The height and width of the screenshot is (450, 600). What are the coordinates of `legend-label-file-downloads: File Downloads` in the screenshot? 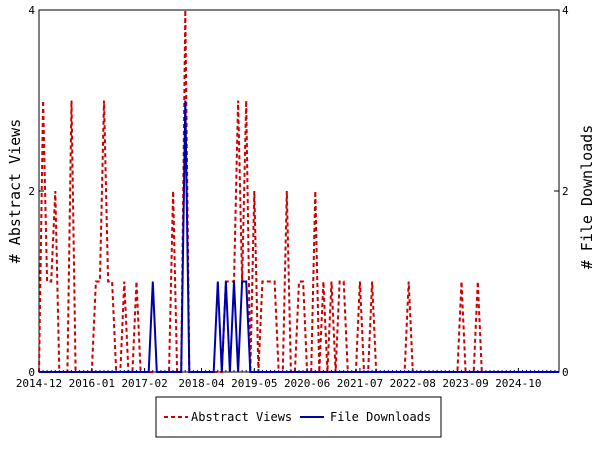 It's located at (380, 417).